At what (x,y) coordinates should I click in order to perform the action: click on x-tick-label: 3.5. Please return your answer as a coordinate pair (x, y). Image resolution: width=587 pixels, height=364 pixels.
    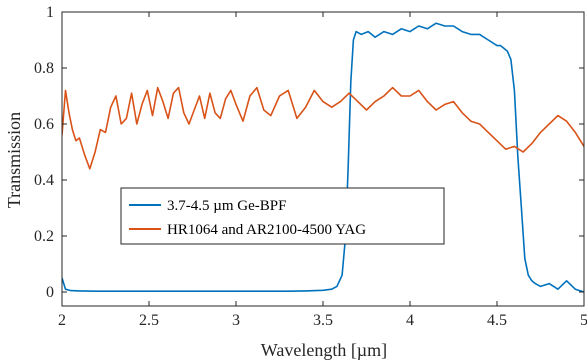
    Looking at the image, I should click on (323, 320).